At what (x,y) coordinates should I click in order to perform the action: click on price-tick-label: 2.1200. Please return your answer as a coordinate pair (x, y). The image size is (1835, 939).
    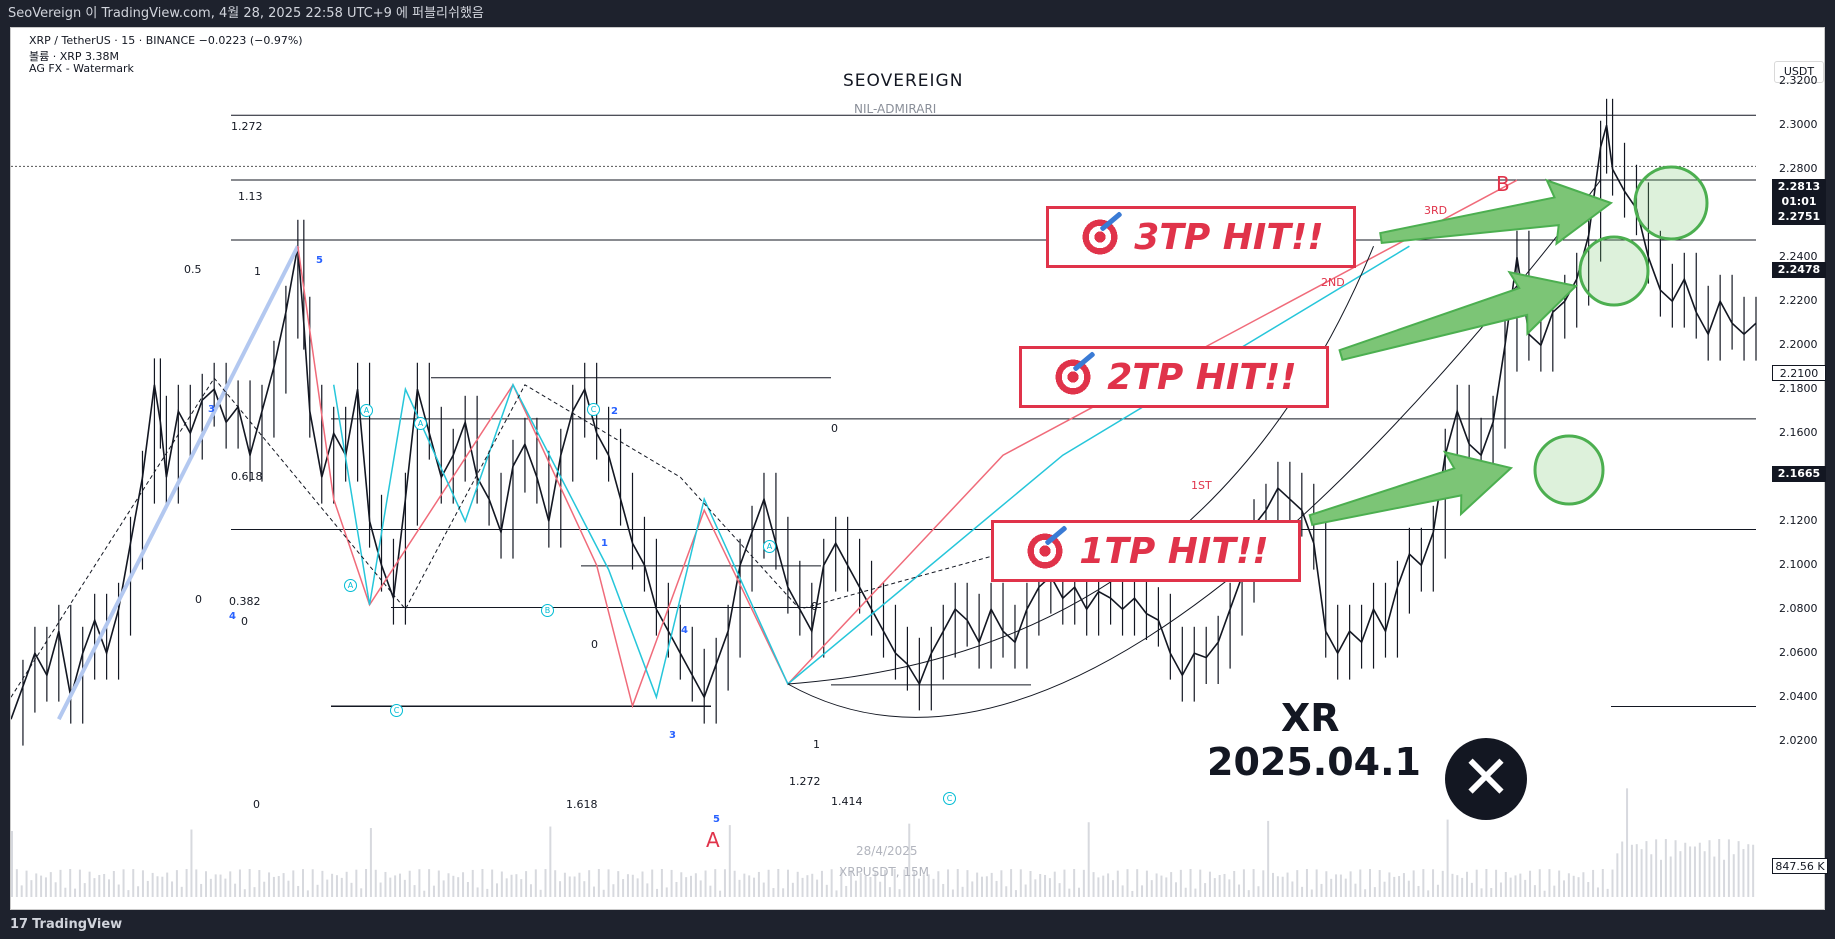
    Looking at the image, I should click on (1798, 521).